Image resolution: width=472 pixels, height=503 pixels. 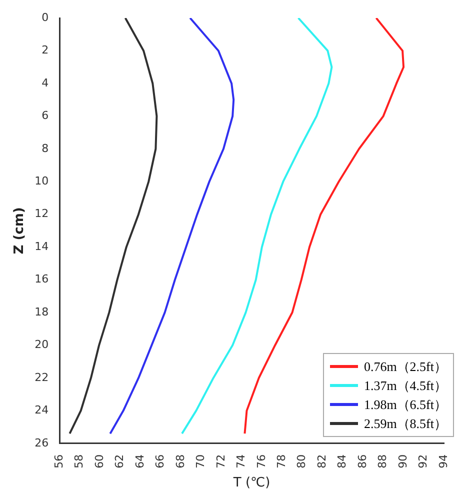 What do you see at coordinates (251, 483) in the screenshot?
I see `x-axis-title: T (℃)` at bounding box center [251, 483].